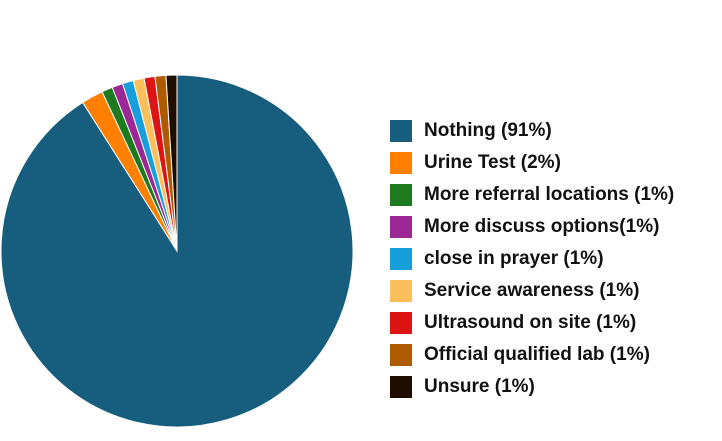 The width and height of the screenshot is (722, 441). What do you see at coordinates (549, 194) in the screenshot?
I see `legend-label: More referral locations (1%)` at bounding box center [549, 194].